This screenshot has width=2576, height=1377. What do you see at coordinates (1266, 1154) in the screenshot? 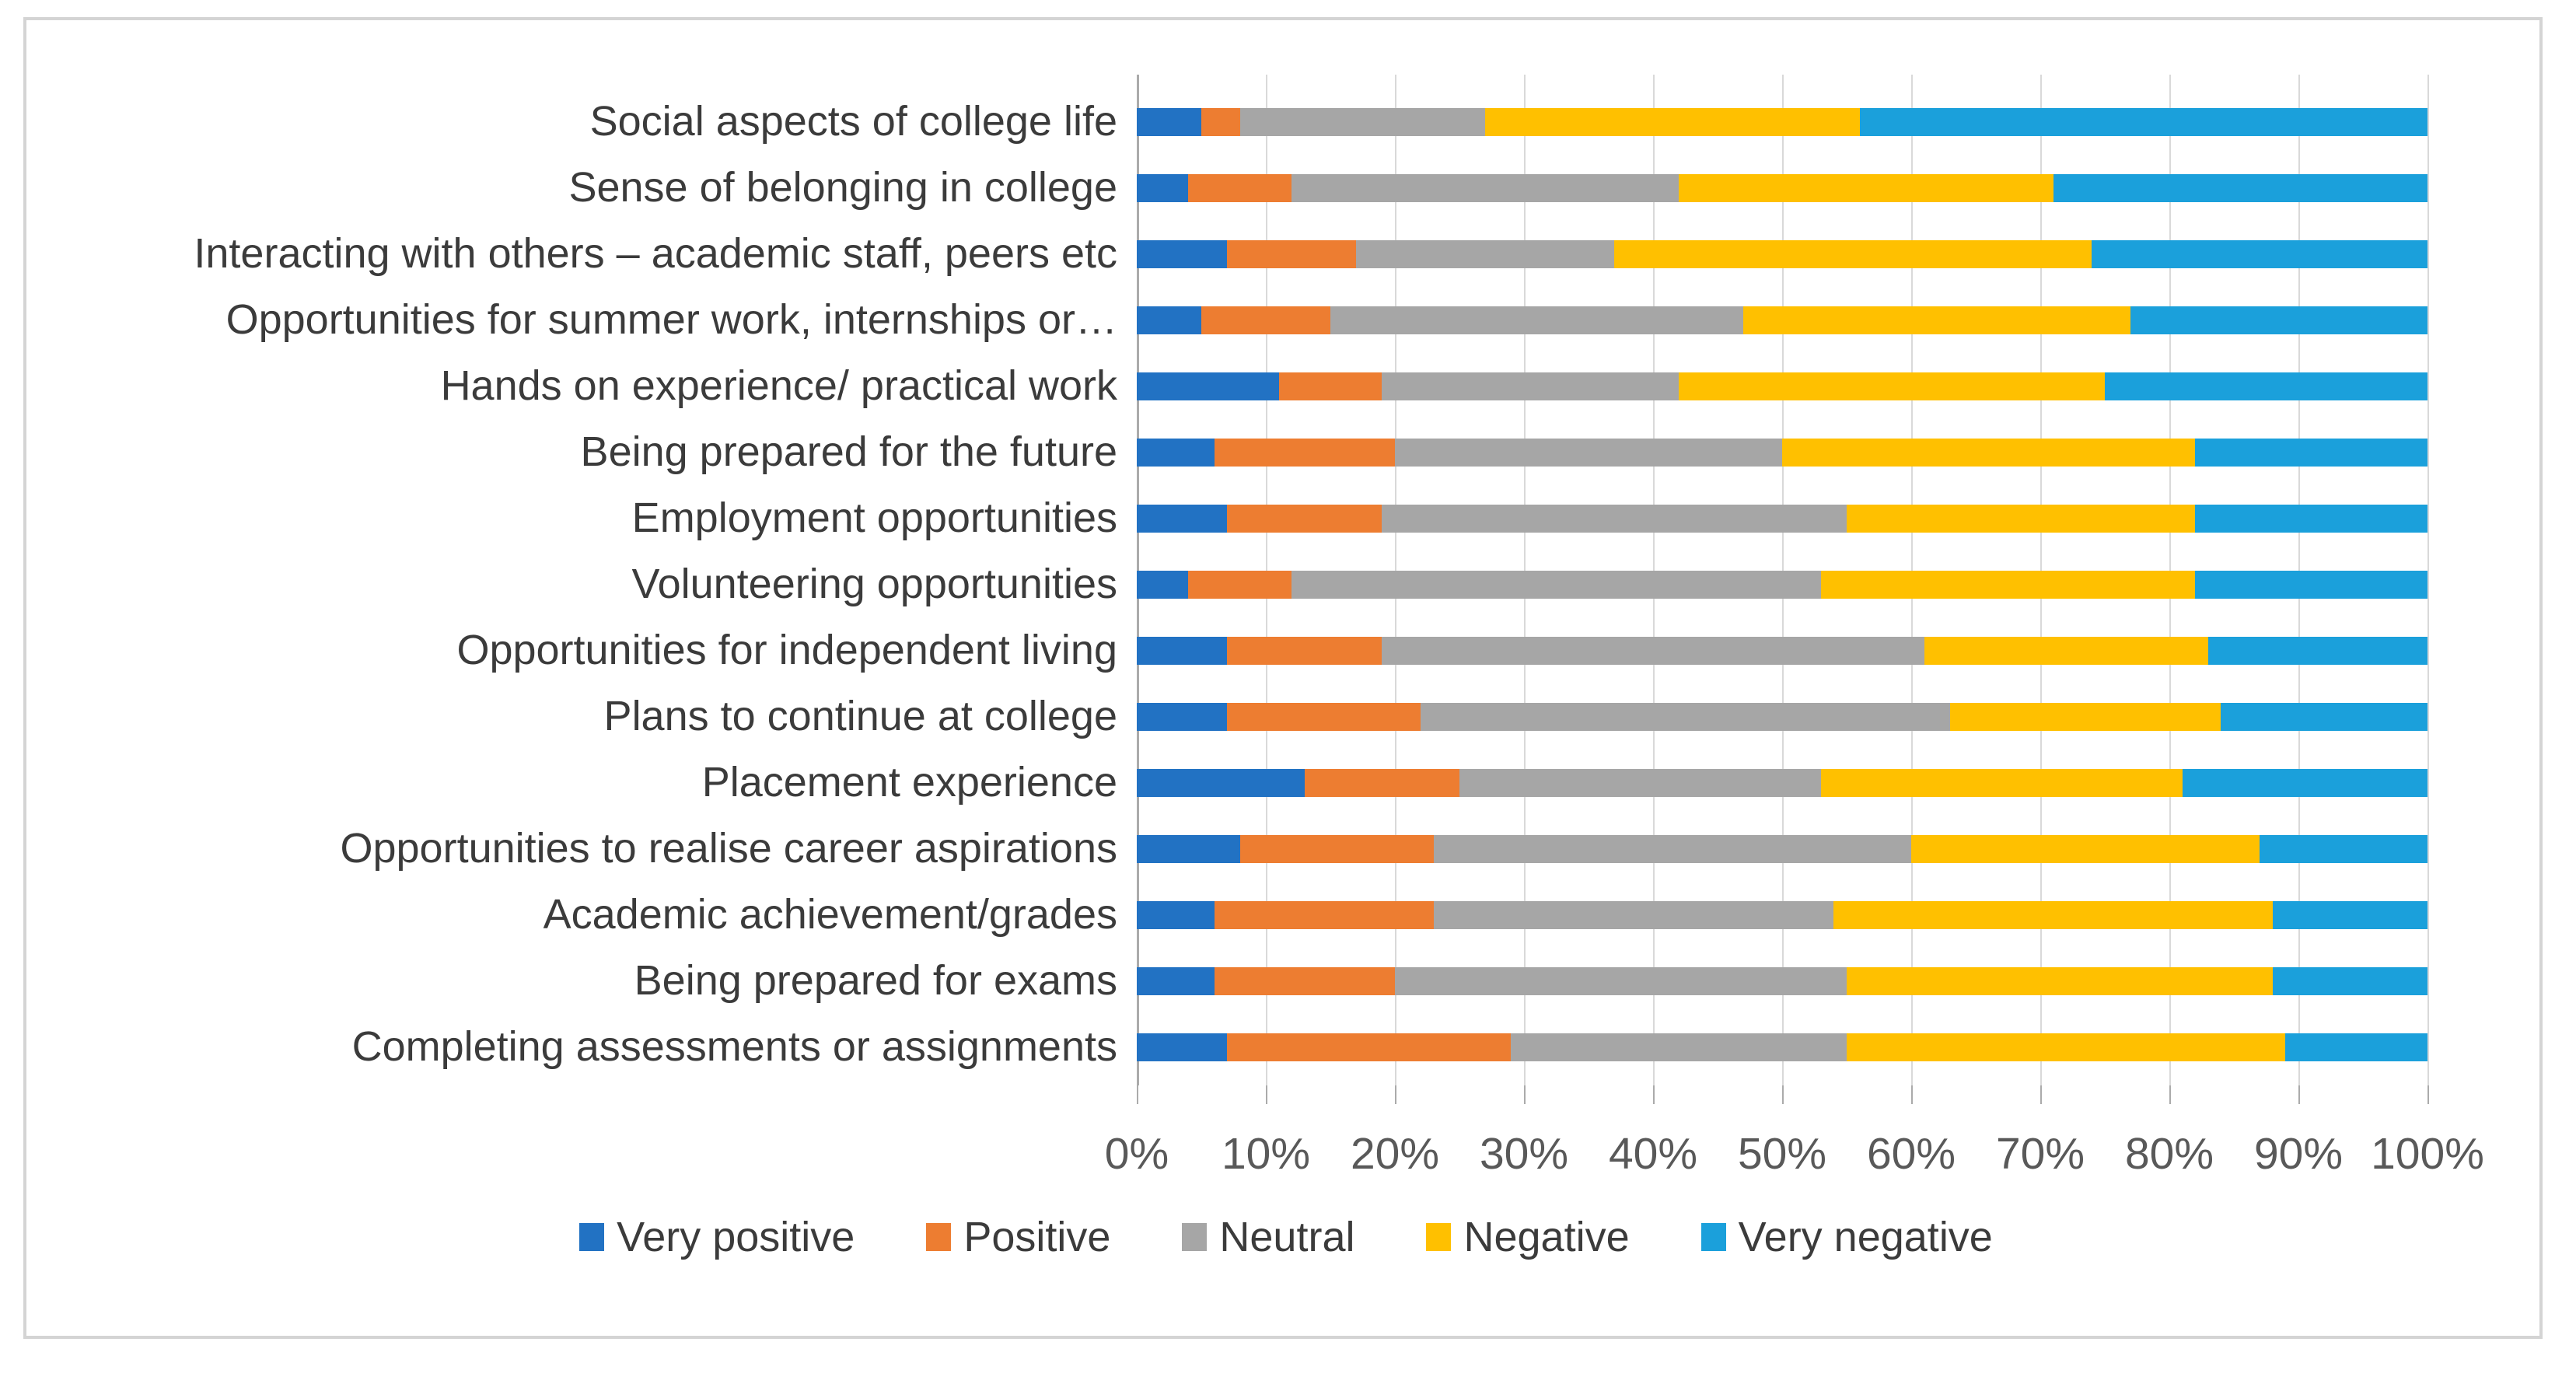
I see `x-axis-tick-label: 10%` at bounding box center [1266, 1154].